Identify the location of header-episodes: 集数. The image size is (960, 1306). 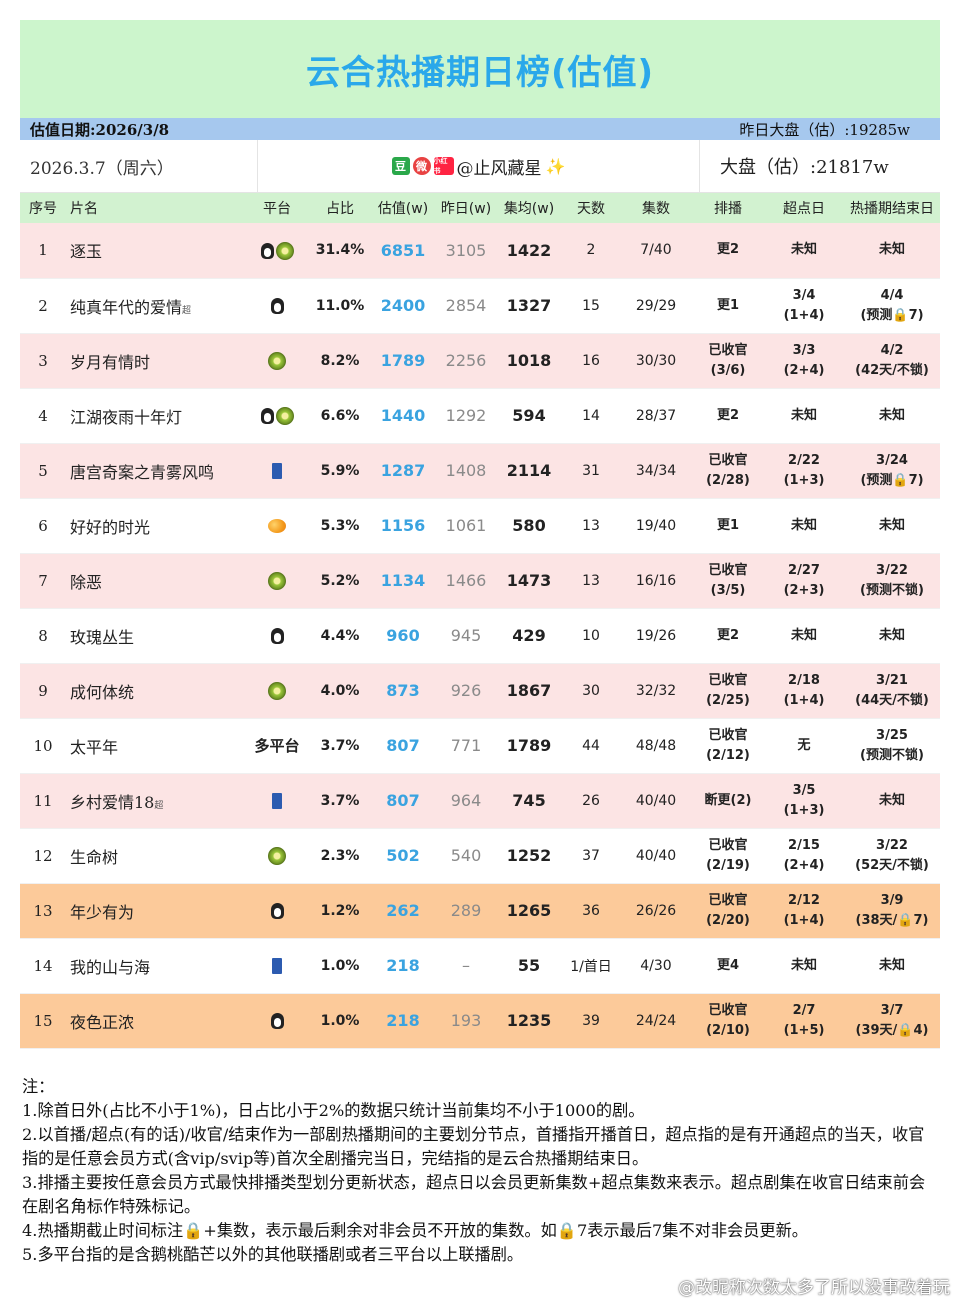
(656, 209).